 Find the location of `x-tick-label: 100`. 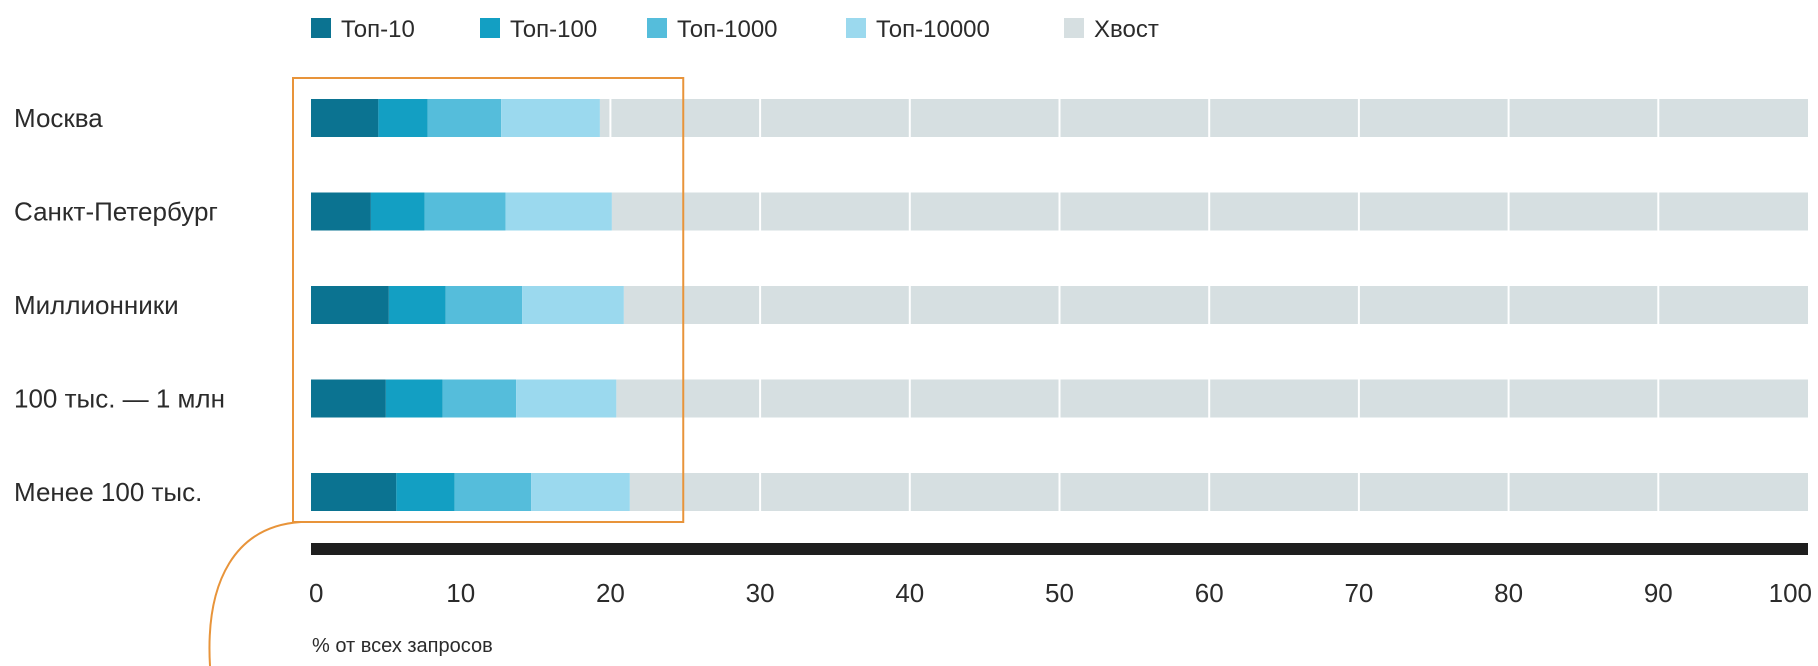

x-tick-label: 100 is located at coordinates (1790, 593).